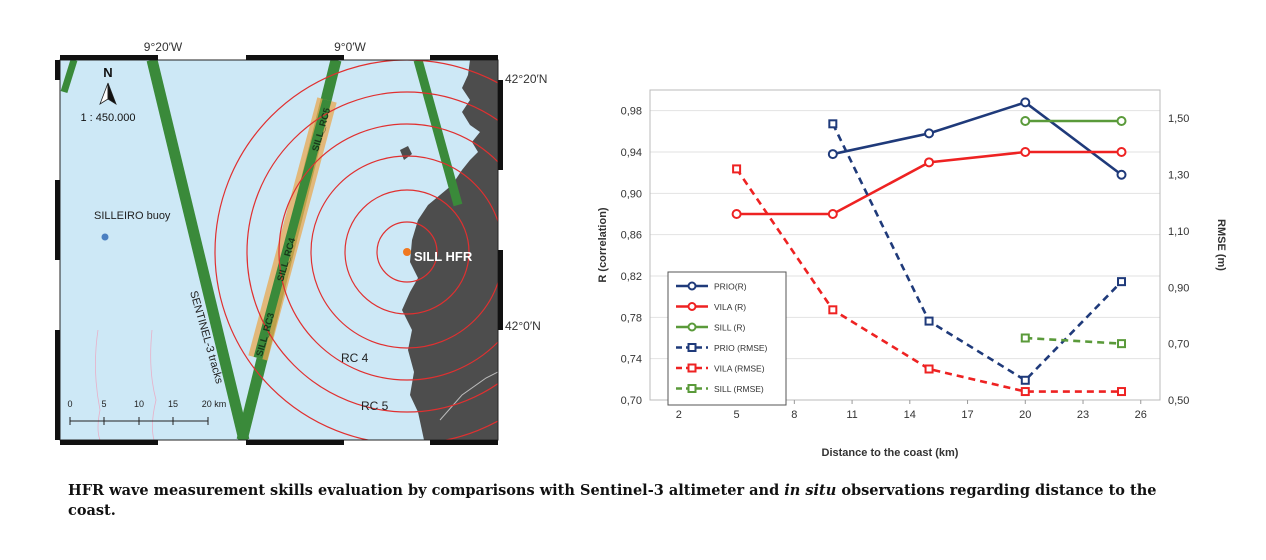 Image resolution: width=1266 pixels, height=560 pixels. Describe the element at coordinates (350, 47) in the screenshot. I see `lon-label-9-0w: 9°0′W` at that location.